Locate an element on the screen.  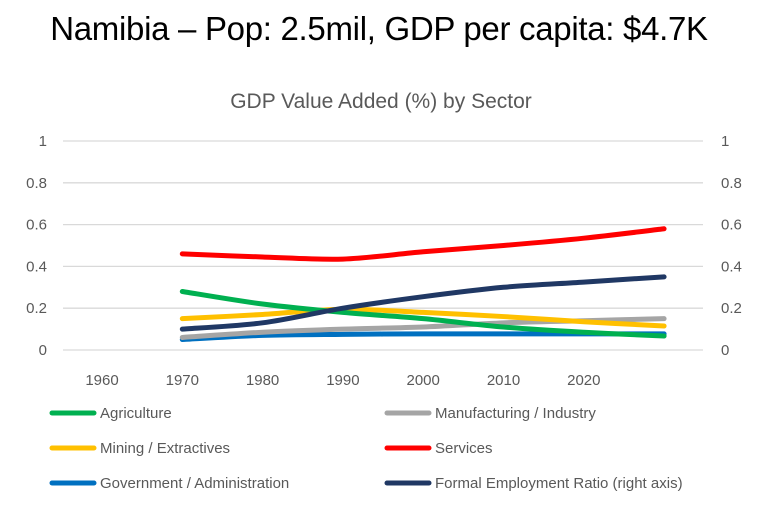
legend-item-services: Services is located at coordinates (438, 448).